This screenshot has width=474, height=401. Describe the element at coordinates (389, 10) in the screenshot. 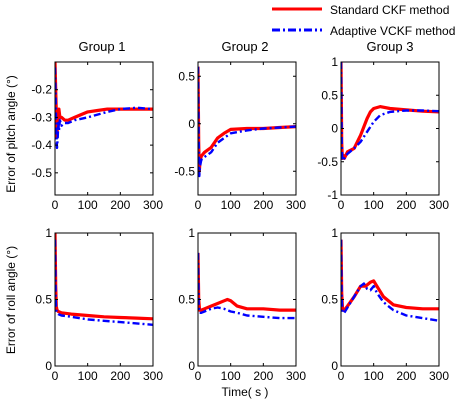

I see `legend-label-standard-ckf: Standard CKF method` at that location.